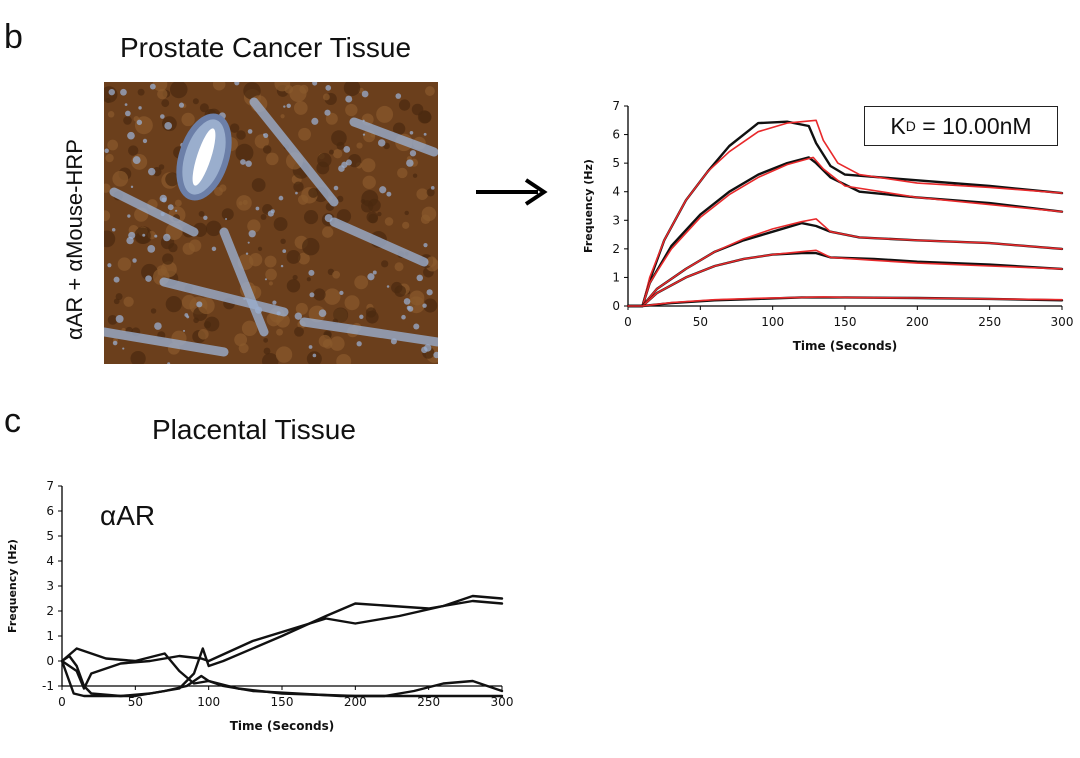 Image resolution: width=1080 pixels, height=758 pixels. I want to click on kd-subscript: D, so click(910, 126).